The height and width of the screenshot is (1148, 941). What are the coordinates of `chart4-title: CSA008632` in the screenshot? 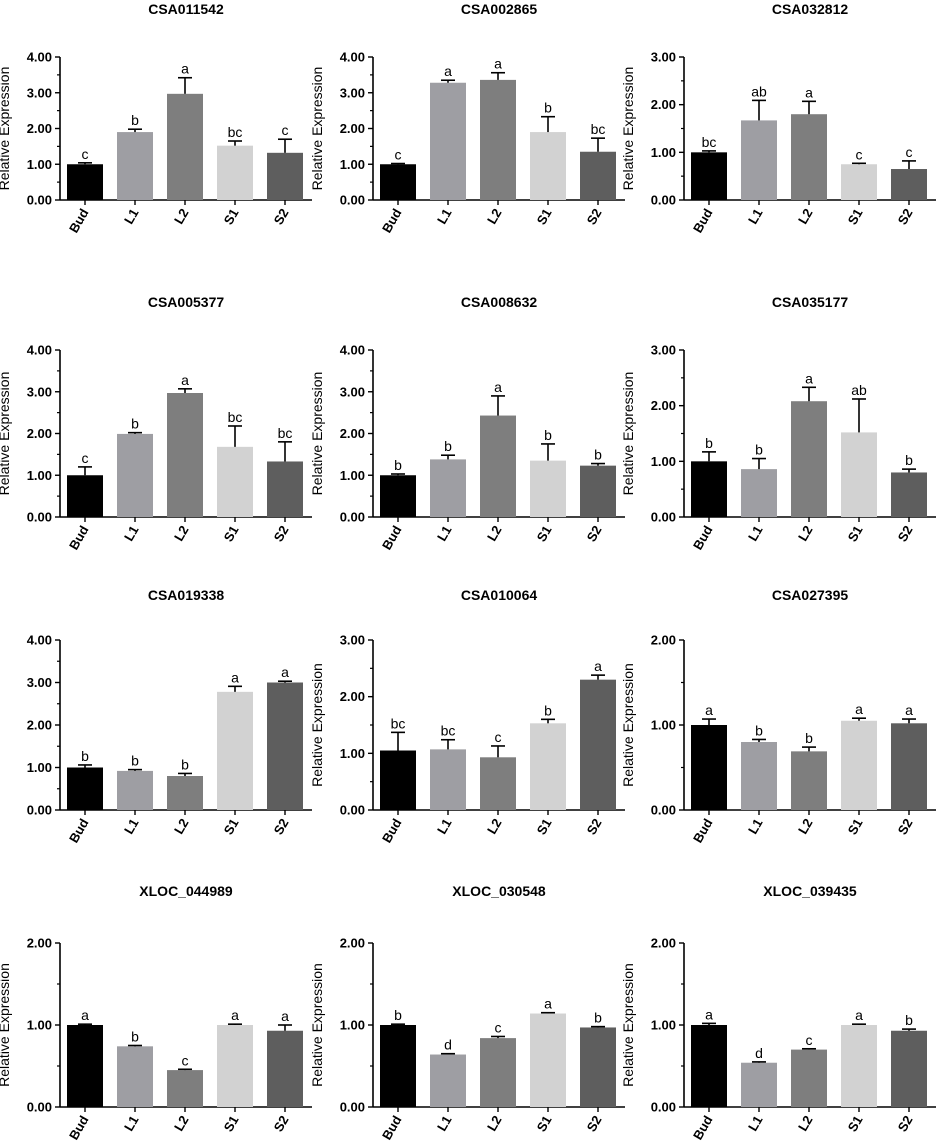 It's located at (499, 302).